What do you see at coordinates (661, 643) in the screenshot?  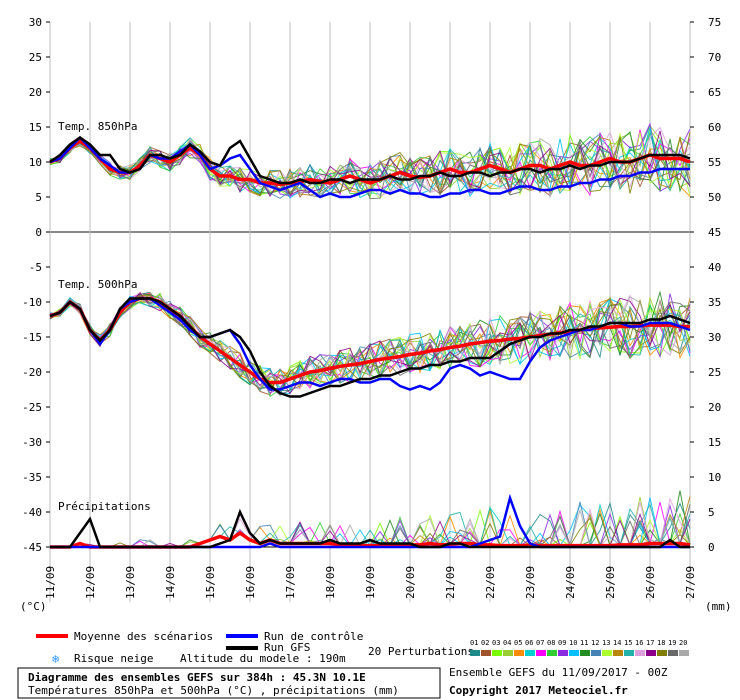 I see `perturbation-number: 18` at bounding box center [661, 643].